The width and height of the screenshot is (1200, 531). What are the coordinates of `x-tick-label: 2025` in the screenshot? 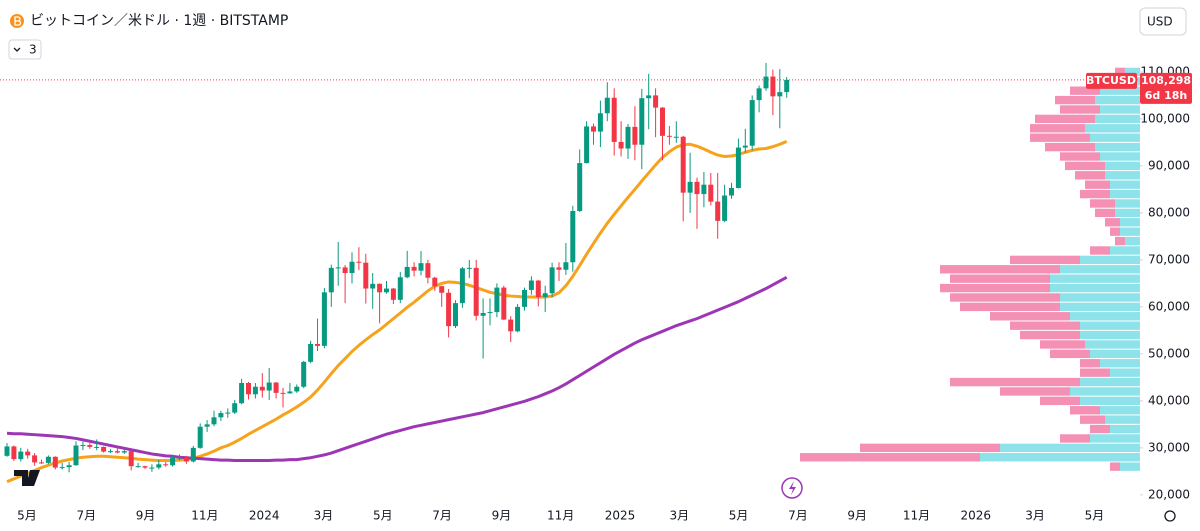 It's located at (620, 516).